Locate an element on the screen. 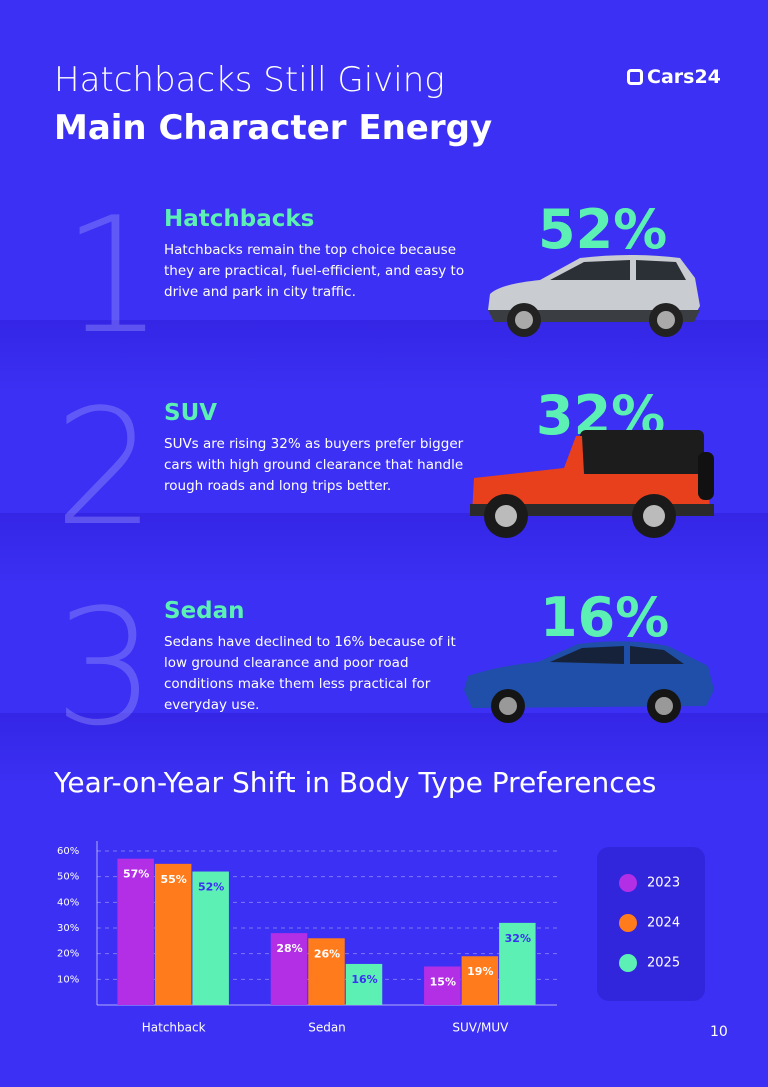 The height and width of the screenshot is (1087, 768). item-number: 1 is located at coordinates (113, 275).